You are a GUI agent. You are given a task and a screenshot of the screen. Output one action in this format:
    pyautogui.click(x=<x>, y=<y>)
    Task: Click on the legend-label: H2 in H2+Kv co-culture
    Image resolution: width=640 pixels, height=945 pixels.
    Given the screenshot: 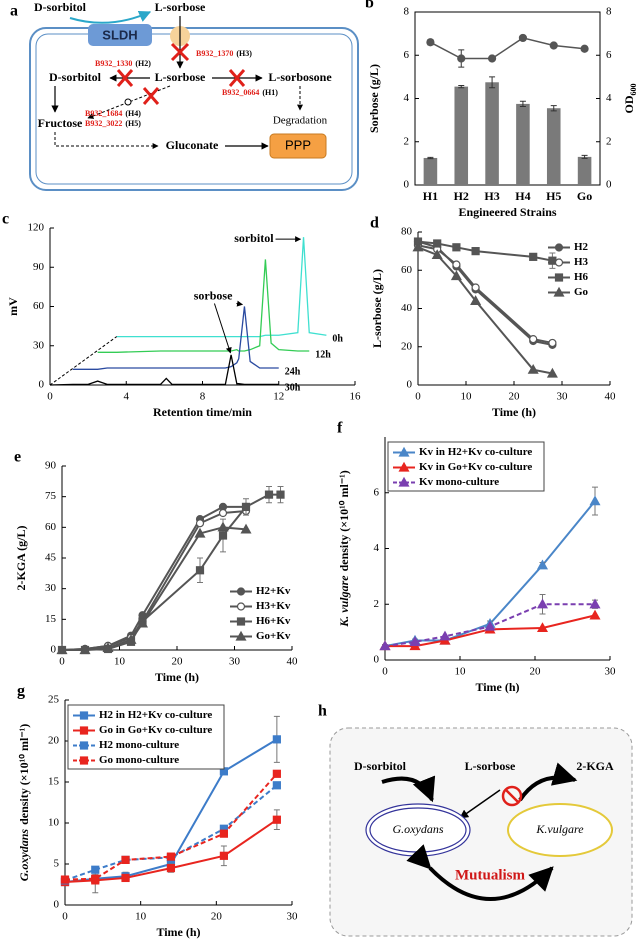 What is the action you would take?
    pyautogui.click(x=155, y=715)
    